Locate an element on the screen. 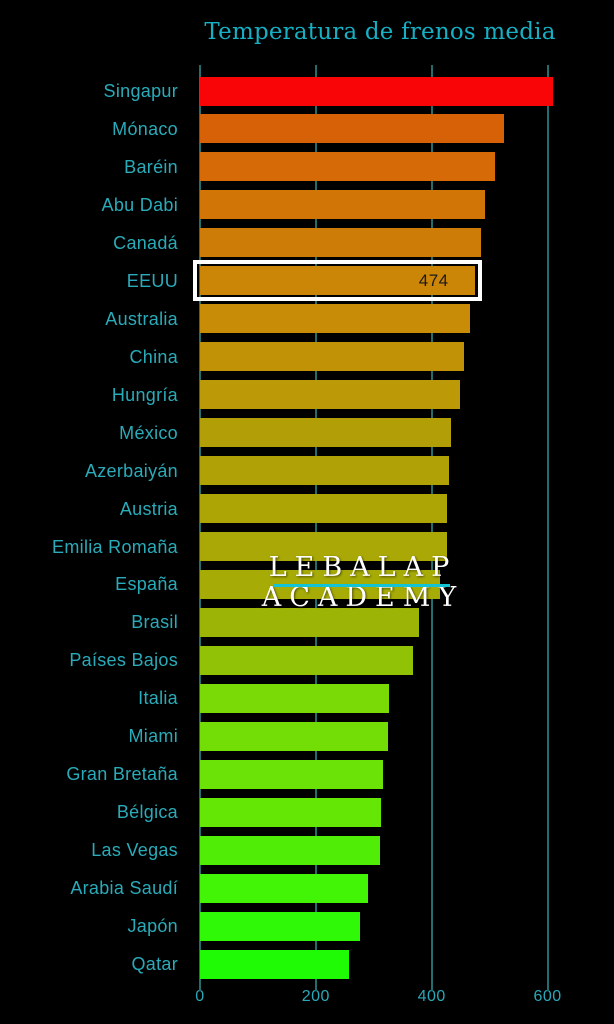 This screenshot has height=1024, width=614. bar-arabia-saudí is located at coordinates (284, 888).